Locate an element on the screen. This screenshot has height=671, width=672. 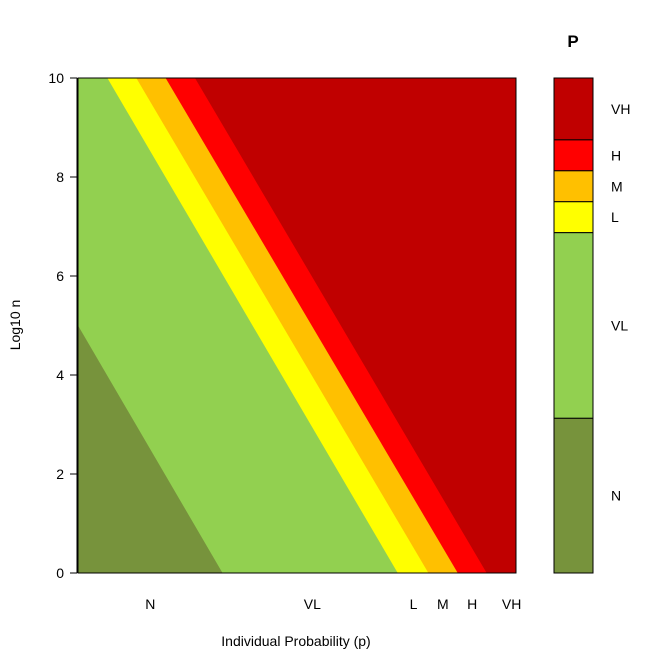
legend-swatch-VH is located at coordinates (573, 109).